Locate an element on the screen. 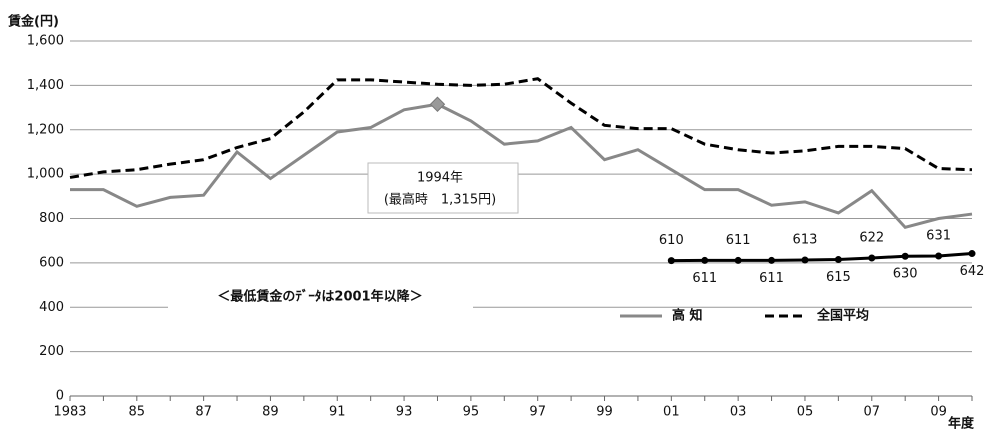 This screenshot has width=997, height=435. x-tick-label: 85 is located at coordinates (137, 412).